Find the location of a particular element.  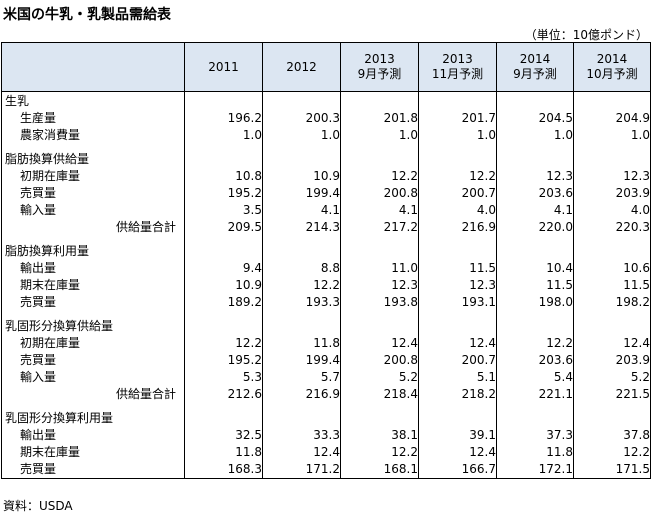

value-cell: 11.0 is located at coordinates (379, 268).